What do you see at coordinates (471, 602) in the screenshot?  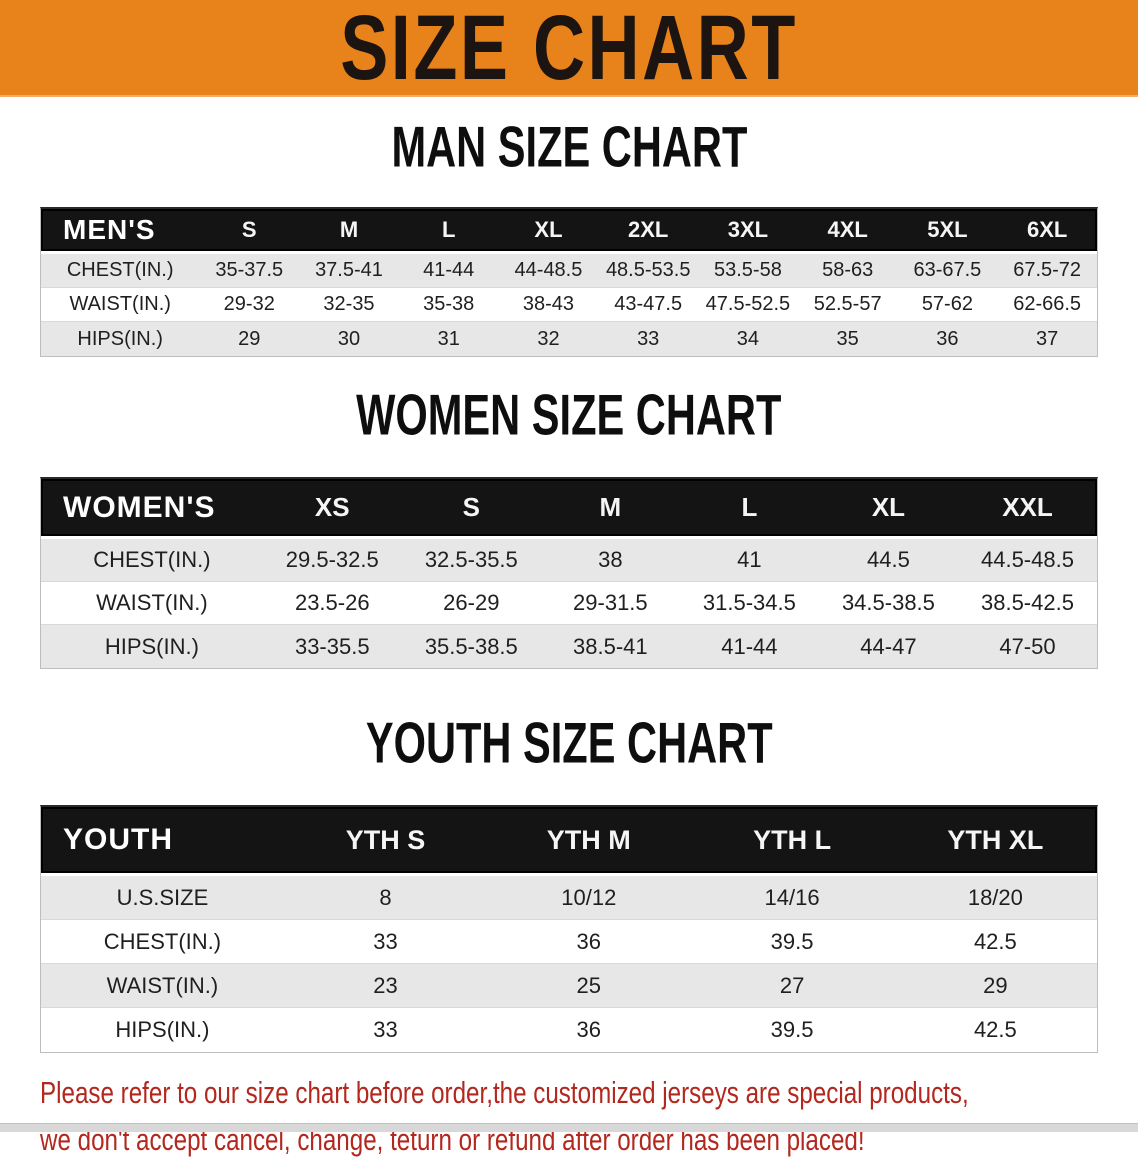 I see `cell-value: 26-29` at bounding box center [471, 602].